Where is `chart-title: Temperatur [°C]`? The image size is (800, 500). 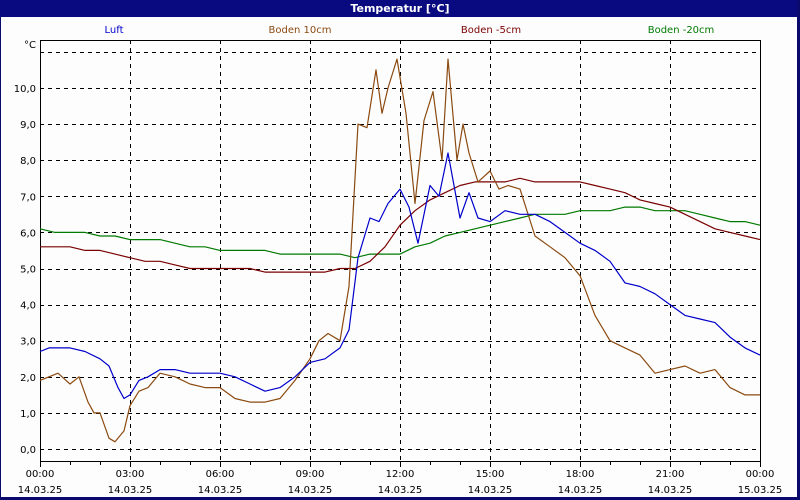 chart-title: Temperatur [°C] is located at coordinates (400, 8).